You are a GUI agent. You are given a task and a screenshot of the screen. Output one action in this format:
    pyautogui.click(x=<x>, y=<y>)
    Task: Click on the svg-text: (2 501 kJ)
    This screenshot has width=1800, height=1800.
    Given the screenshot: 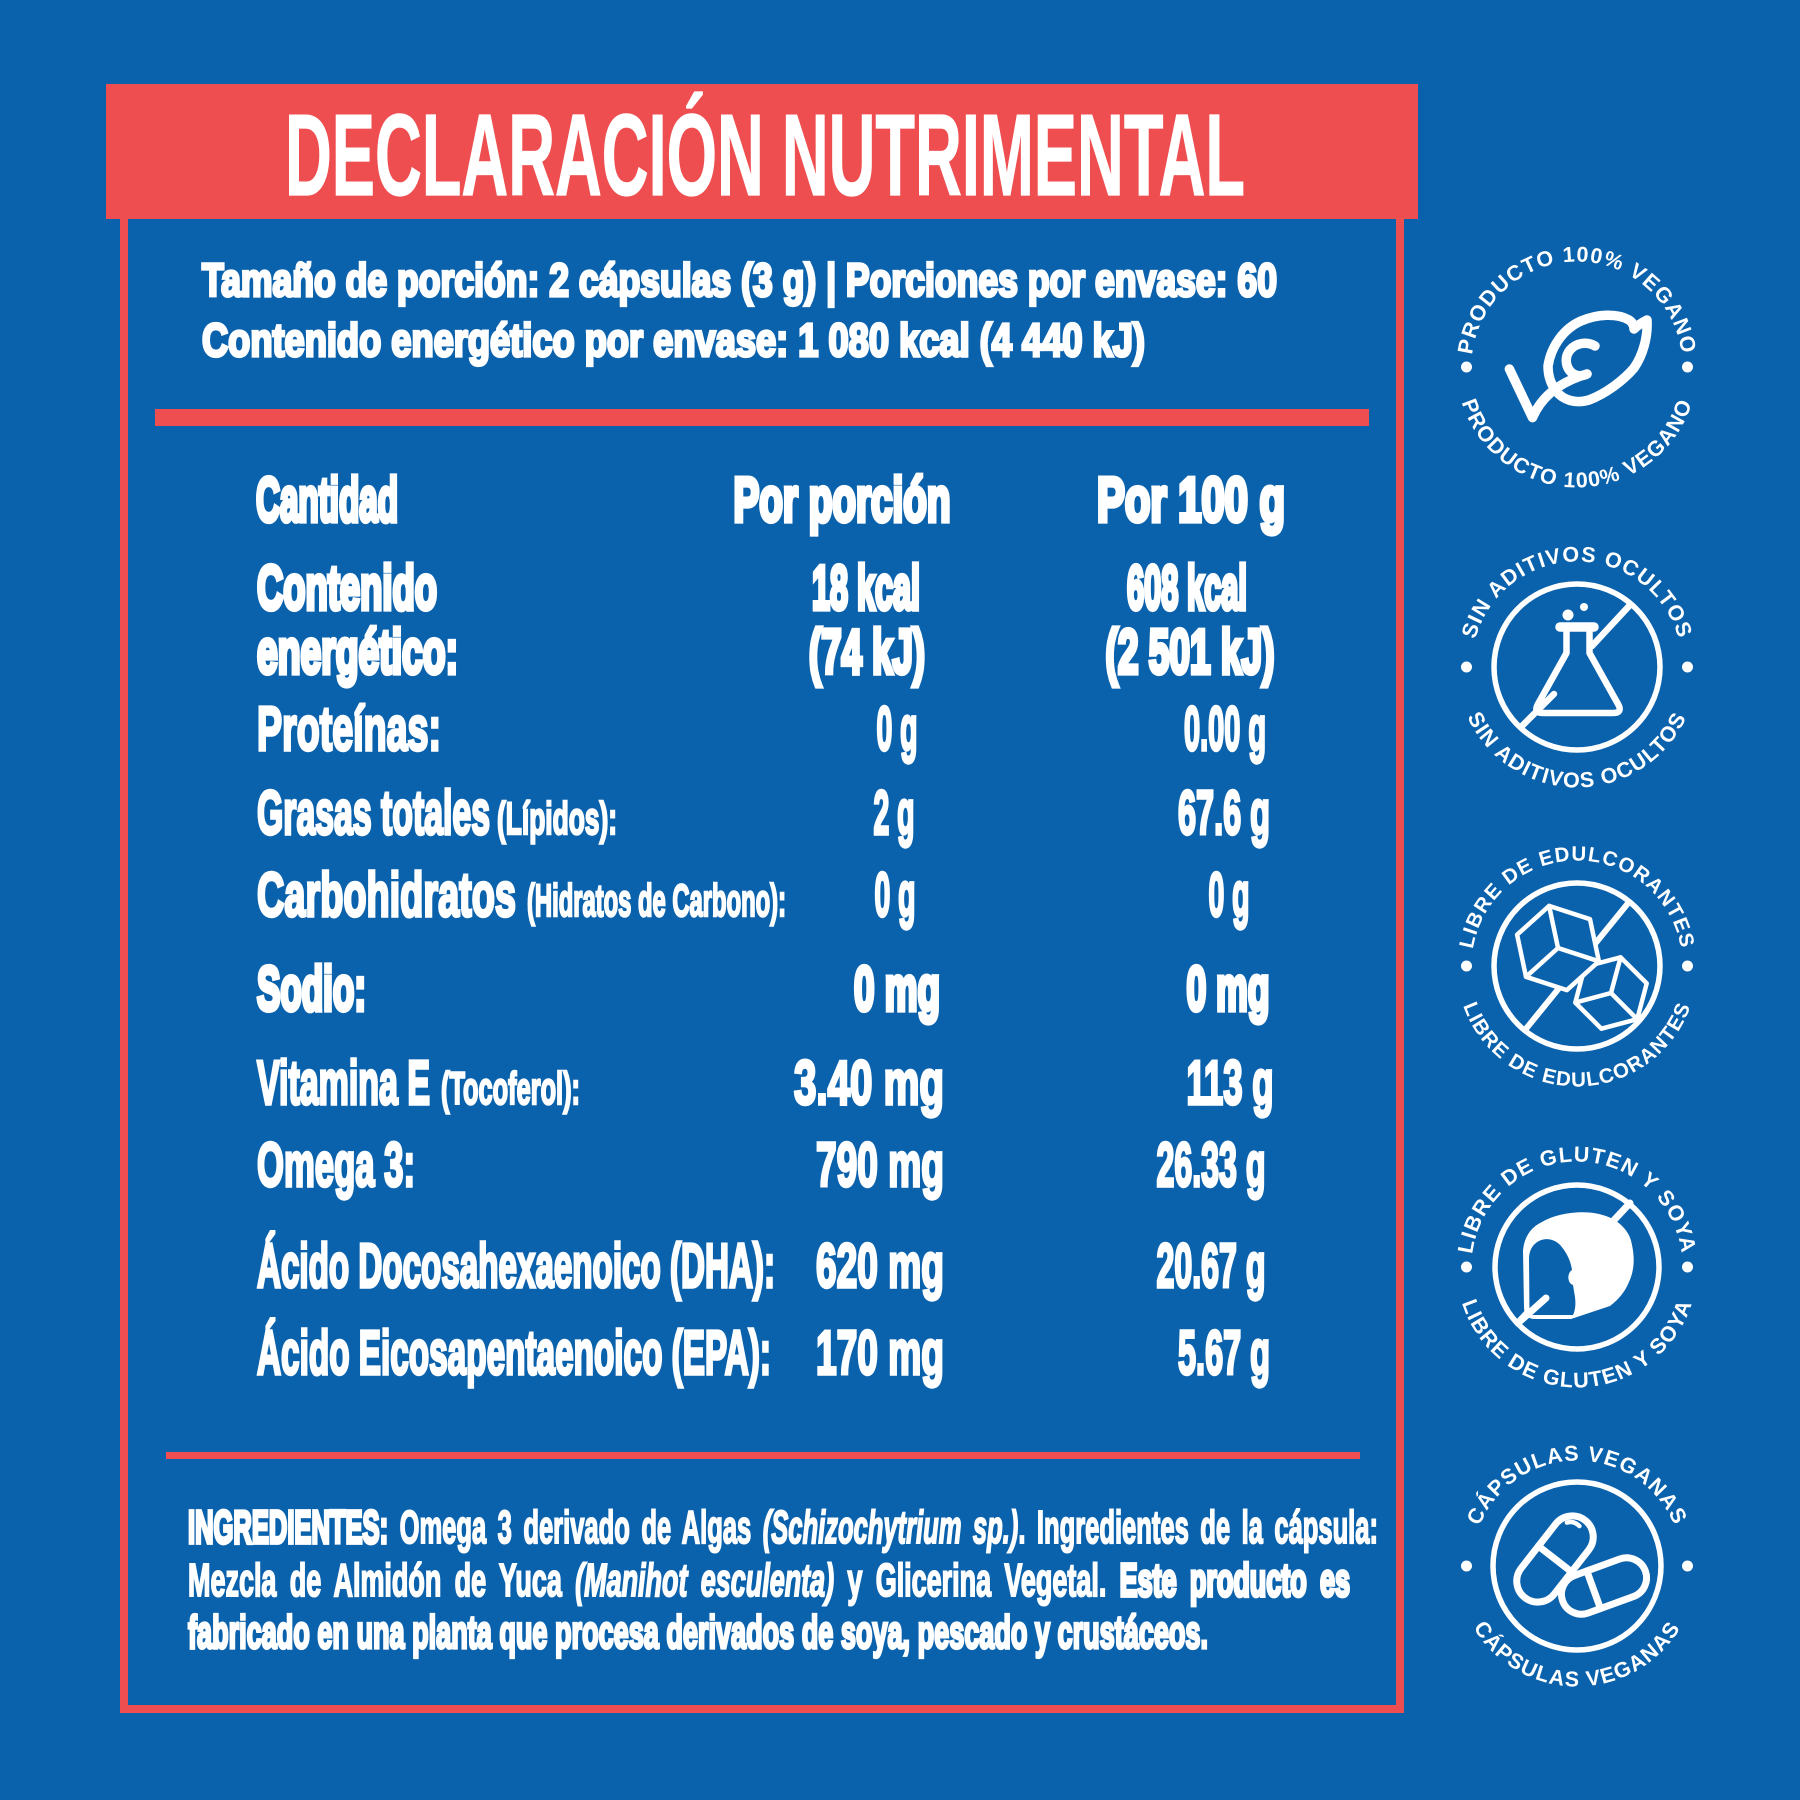 What is the action you would take?
    pyautogui.click(x=1190, y=652)
    